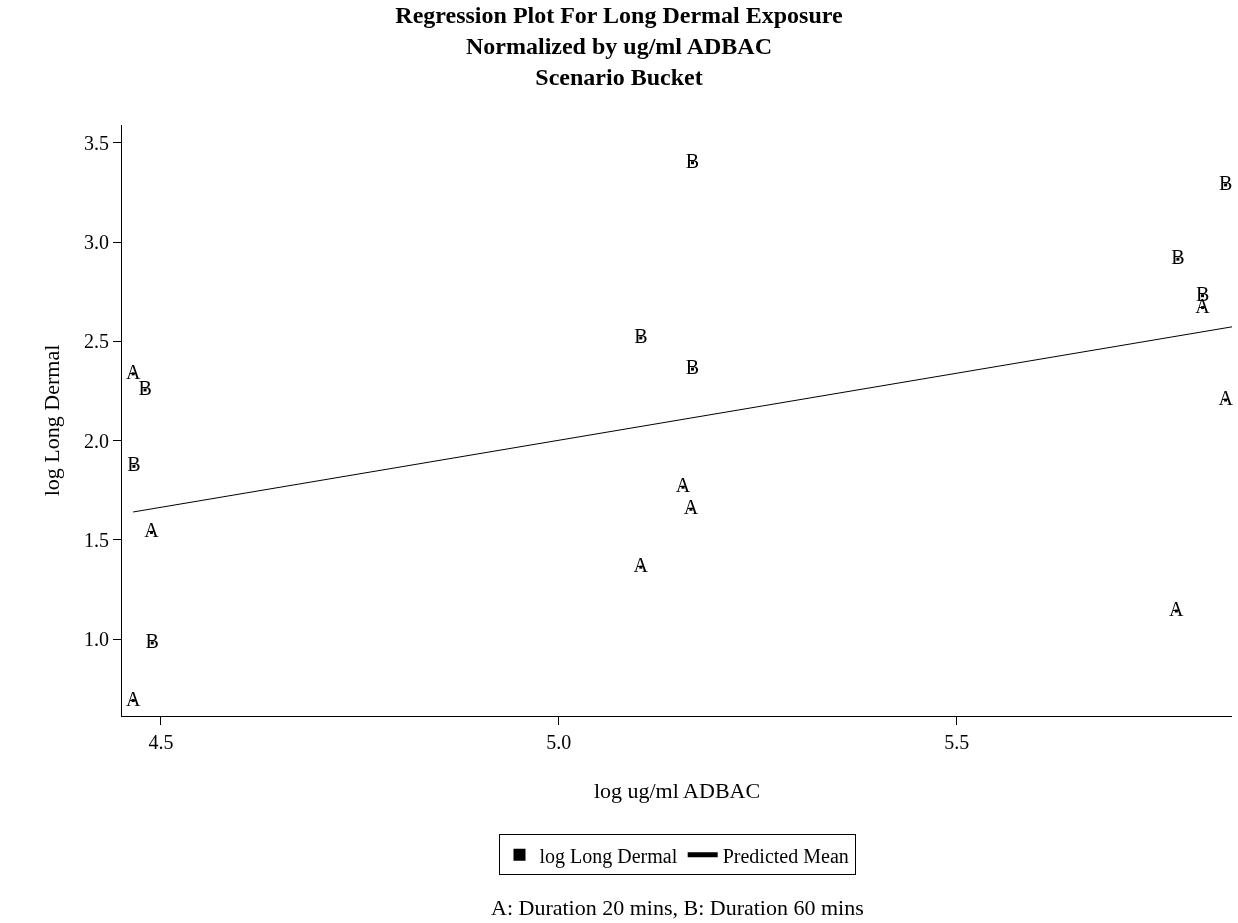 This screenshot has width=1238, height=923. Describe the element at coordinates (96, 341) in the screenshot. I see `y-tick-label: 2.5` at that location.